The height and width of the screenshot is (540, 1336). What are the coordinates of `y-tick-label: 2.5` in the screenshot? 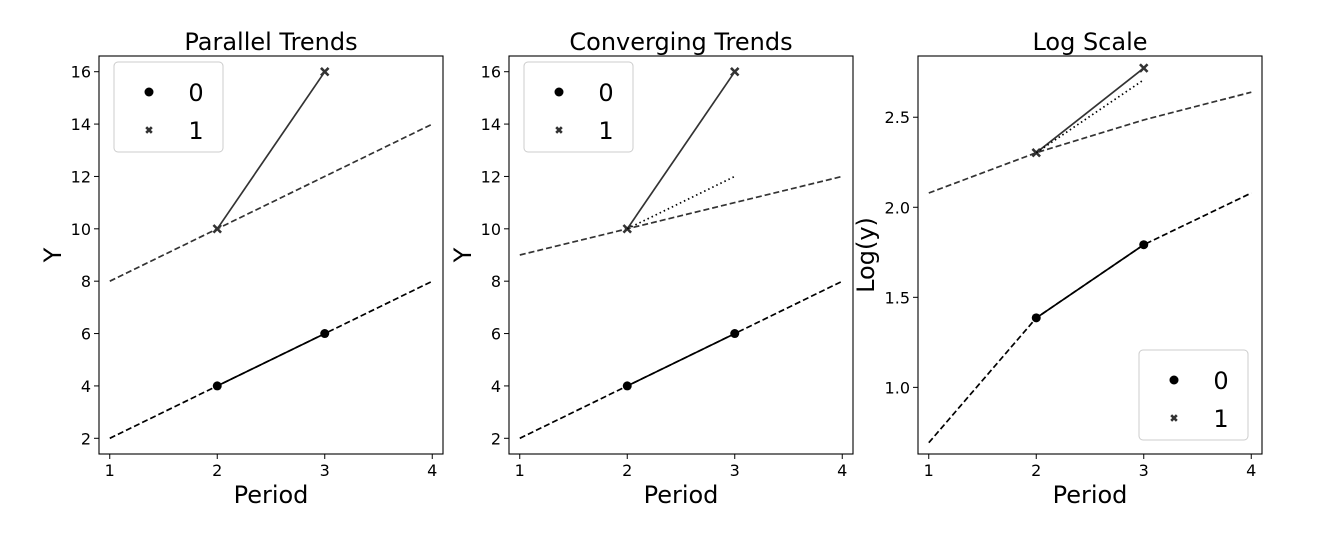 It's located at (897, 117).